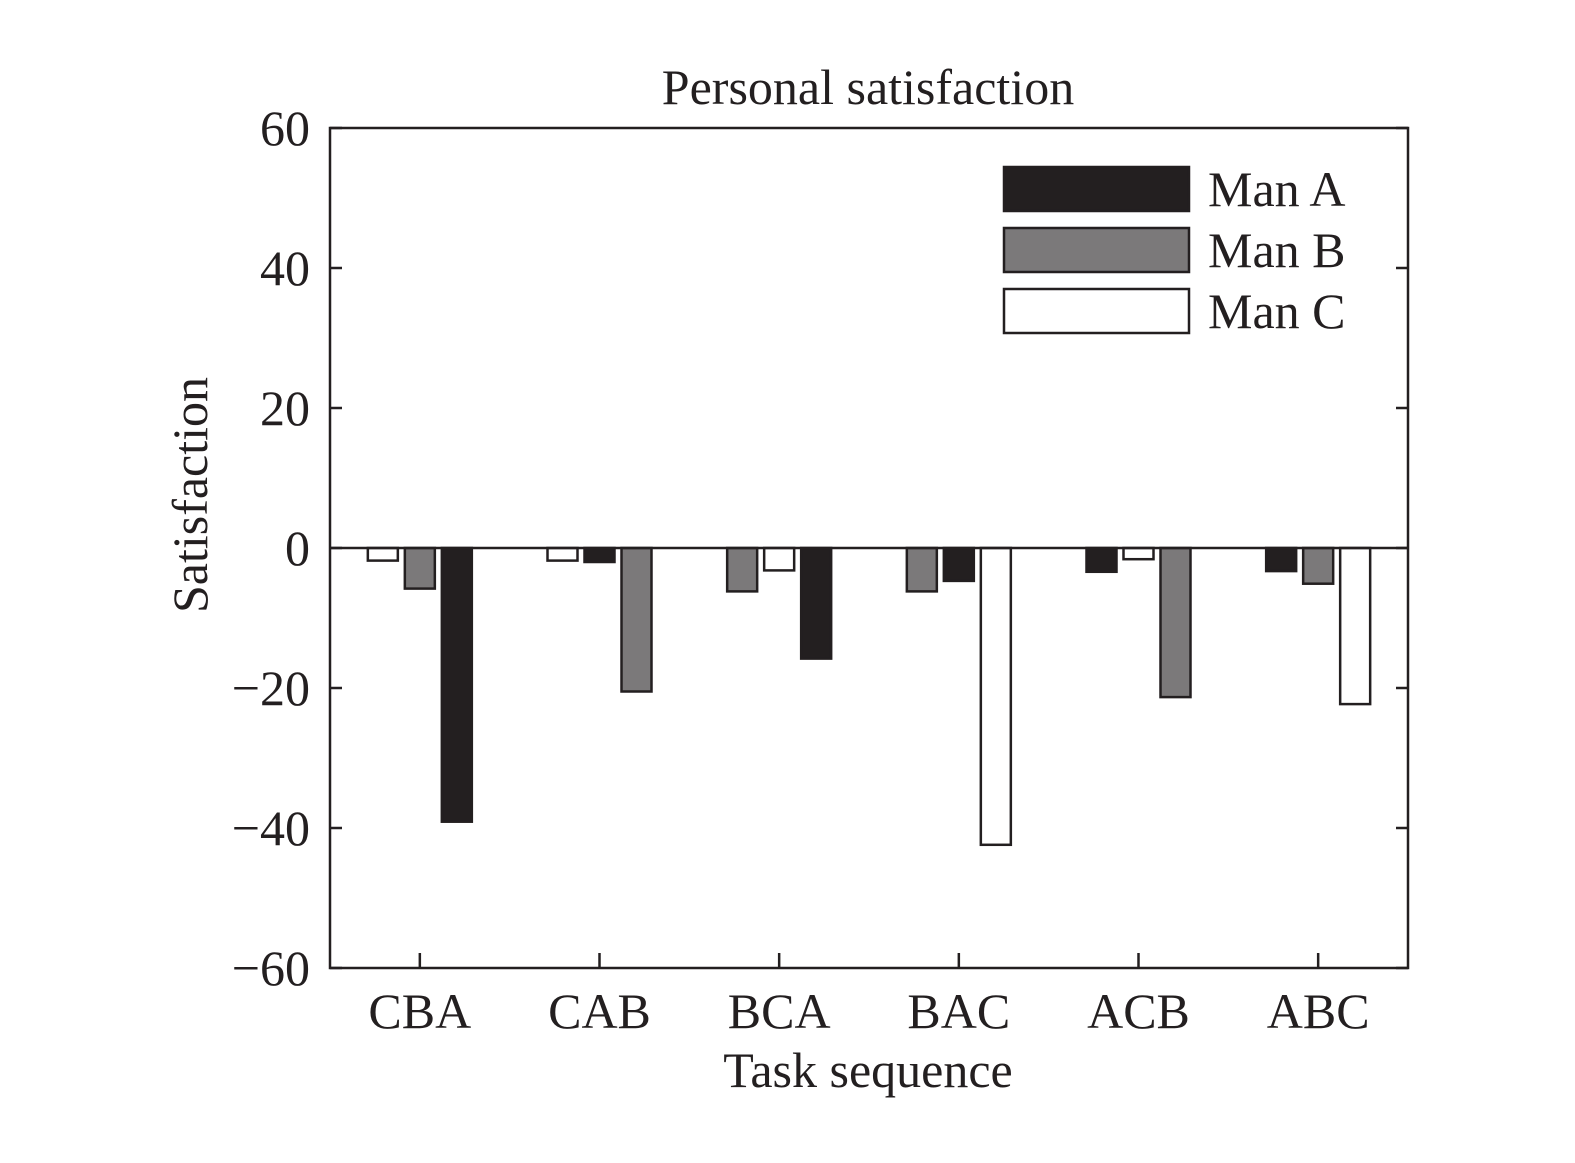  Describe the element at coordinates (285, 408) in the screenshot. I see `y-tick-label: 20` at that location.